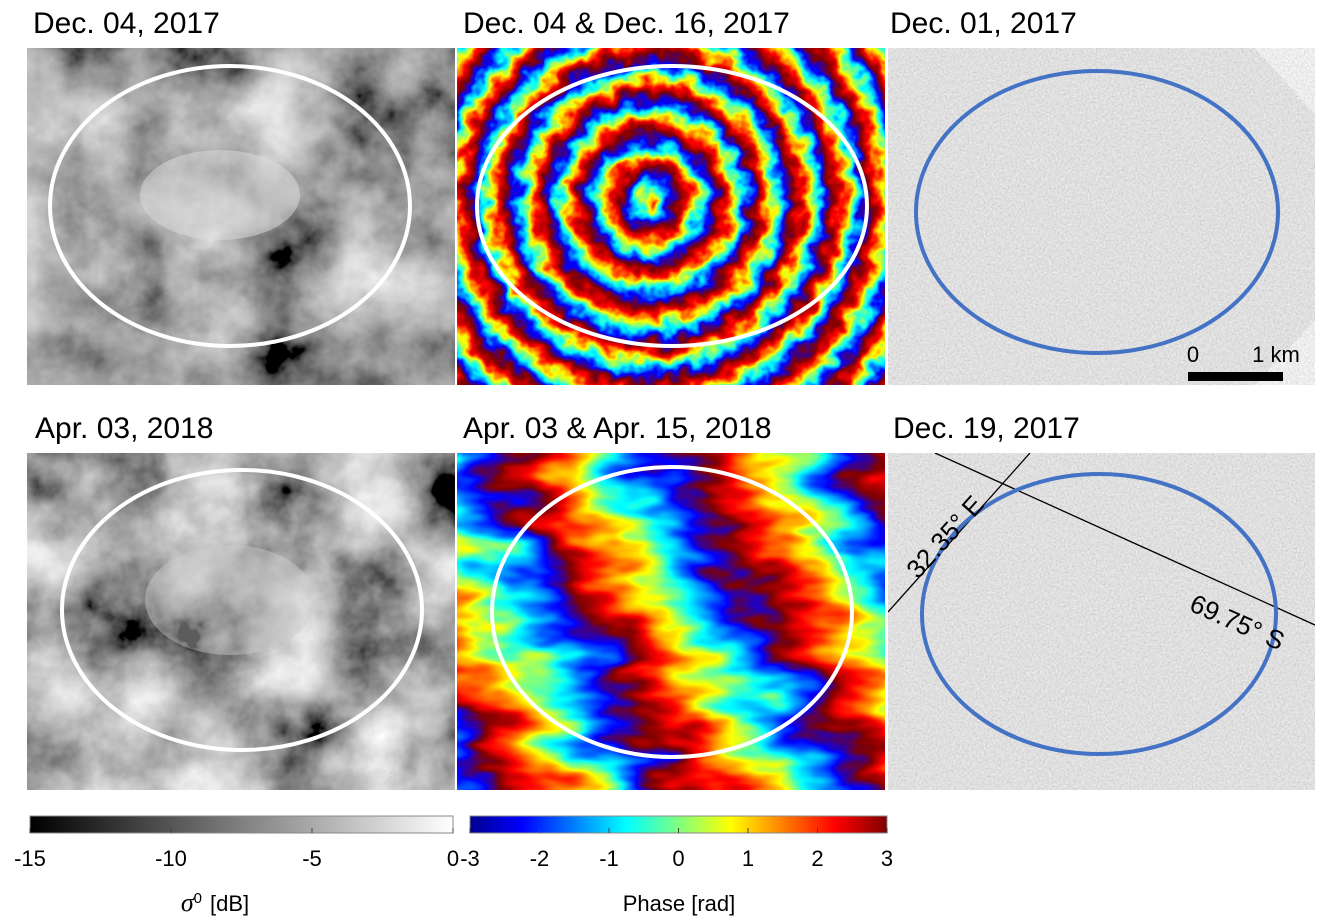  What do you see at coordinates (817, 858) in the screenshot?
I see `tick-label: 2` at bounding box center [817, 858].